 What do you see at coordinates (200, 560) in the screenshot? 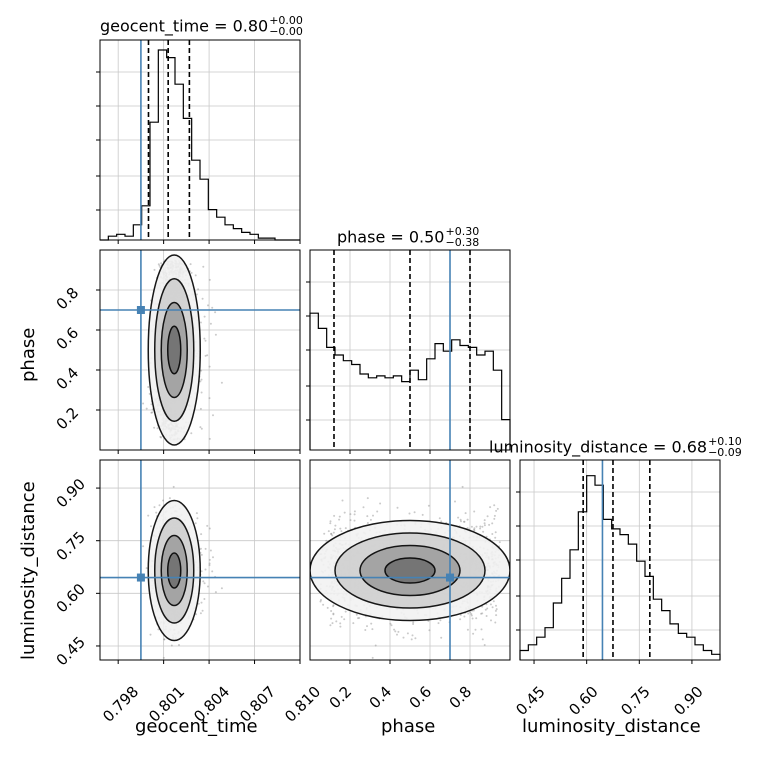
I see `axes-geocent_time-luminosity_distance` at bounding box center [200, 560].